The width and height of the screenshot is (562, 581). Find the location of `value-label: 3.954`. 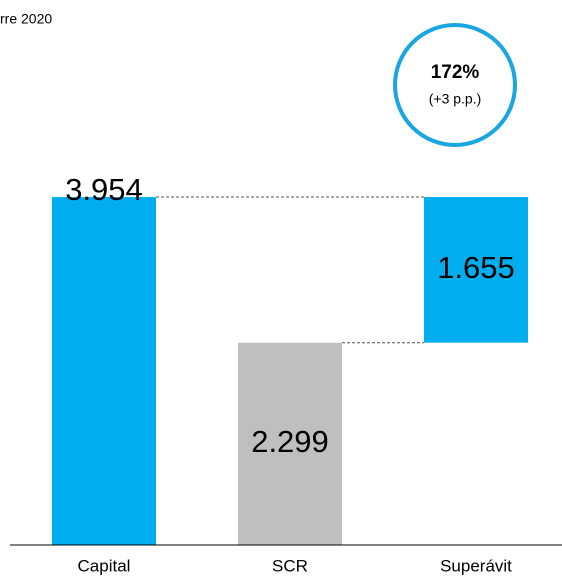

value-label: 3.954 is located at coordinates (104, 189).